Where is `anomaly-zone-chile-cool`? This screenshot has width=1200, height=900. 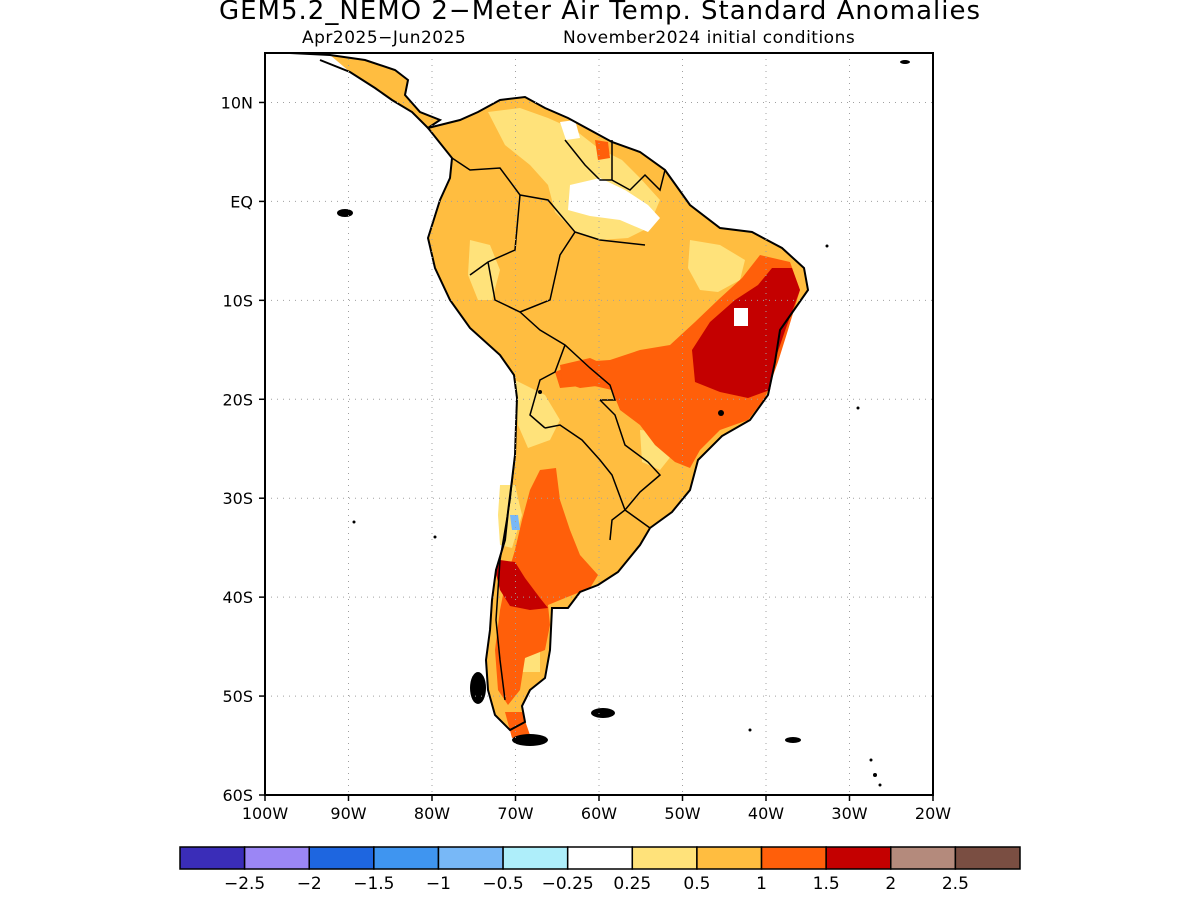
anomaly-zone-chile-cool is located at coordinates (515, 522).